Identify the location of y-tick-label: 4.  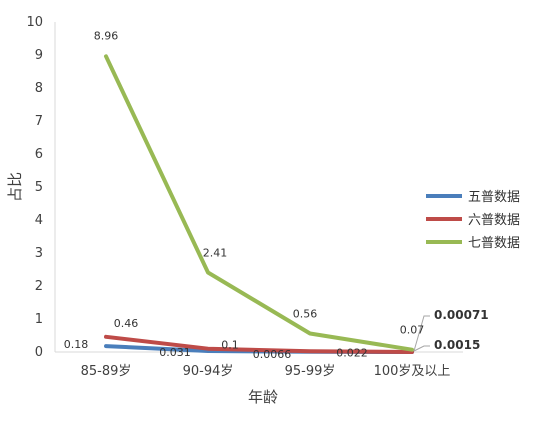
(39, 220).